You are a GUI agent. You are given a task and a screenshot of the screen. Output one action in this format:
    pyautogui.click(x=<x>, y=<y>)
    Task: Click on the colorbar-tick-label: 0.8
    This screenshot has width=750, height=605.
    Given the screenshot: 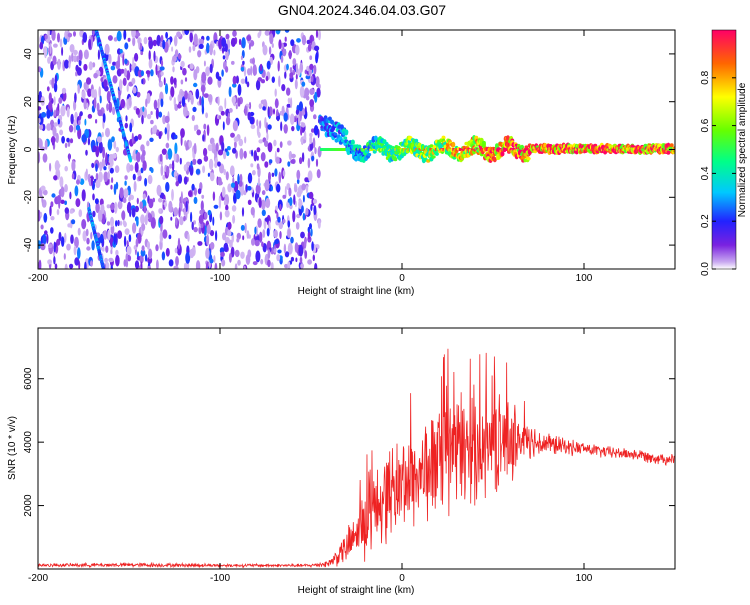 What is the action you would take?
    pyautogui.click(x=705, y=77)
    